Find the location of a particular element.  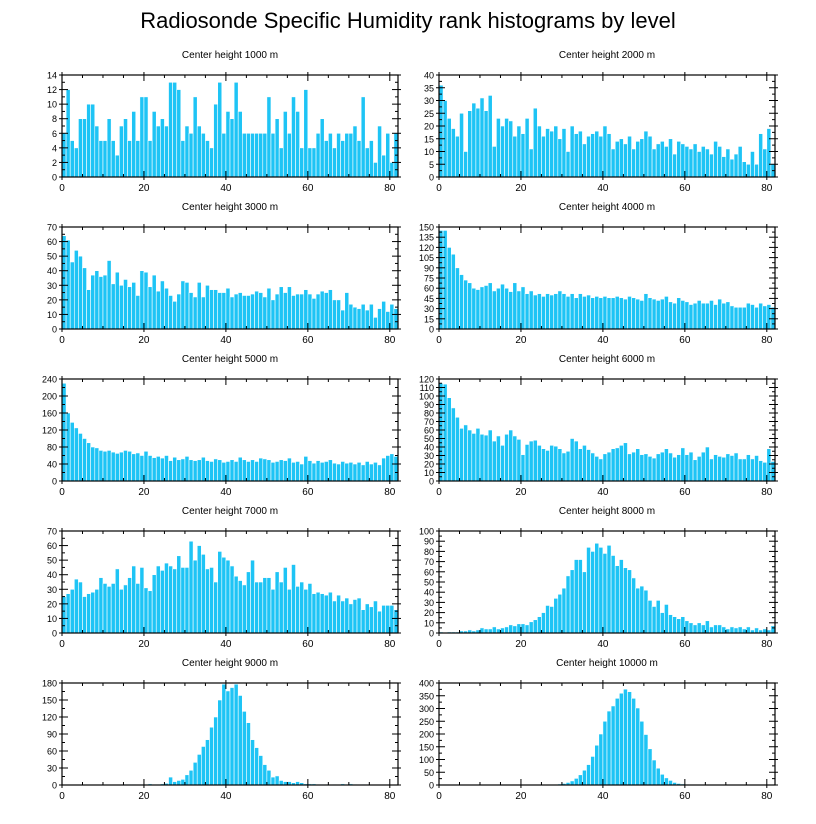

panel-title: Center height 8000 m is located at coordinates (607, 511).